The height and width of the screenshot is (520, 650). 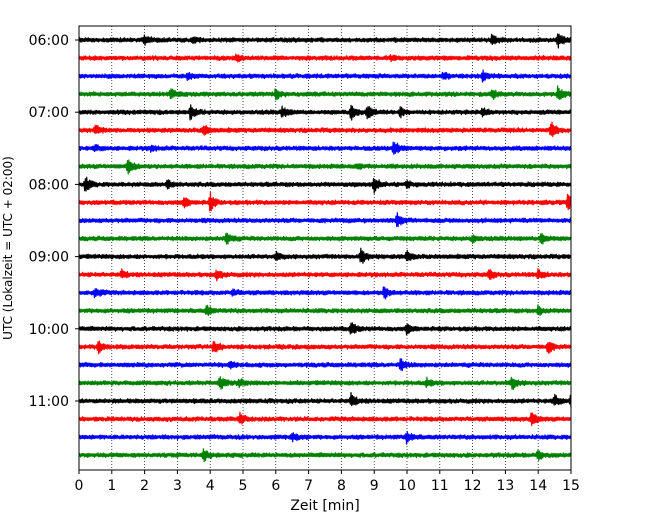 What do you see at coordinates (505, 486) in the screenshot?
I see `x-tick-label: 13` at bounding box center [505, 486].